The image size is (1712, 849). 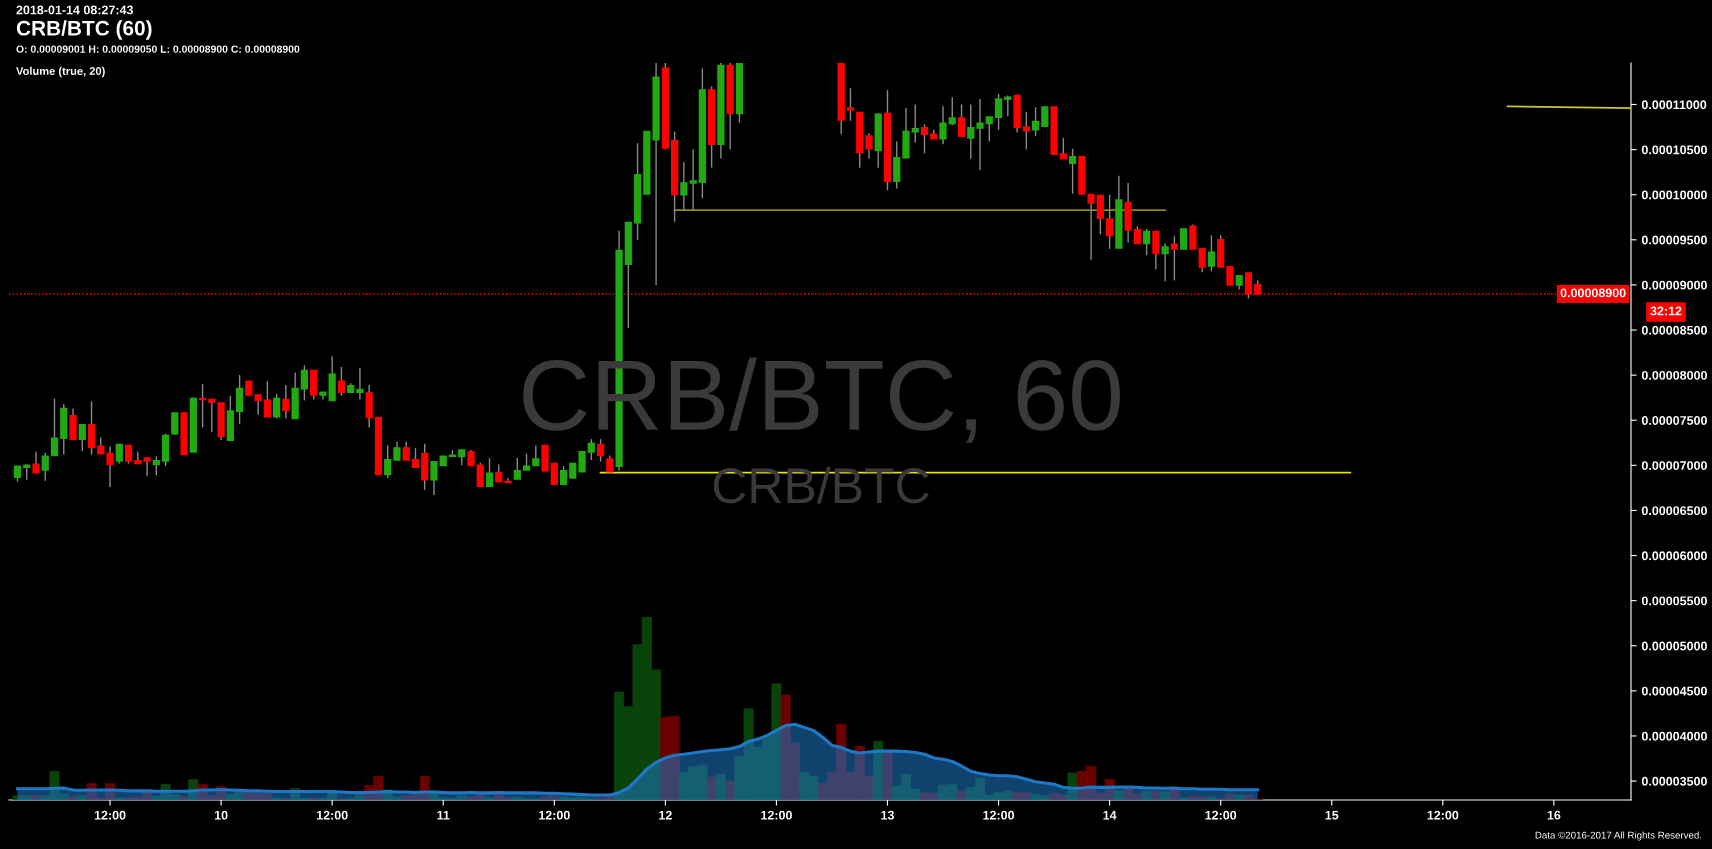 What do you see at coordinates (158, 49) in the screenshot?
I see `chart-subtitle: O: 0.00009001 H: 0.00009050 L: 0.00008900 C: 0.00008900` at bounding box center [158, 49].